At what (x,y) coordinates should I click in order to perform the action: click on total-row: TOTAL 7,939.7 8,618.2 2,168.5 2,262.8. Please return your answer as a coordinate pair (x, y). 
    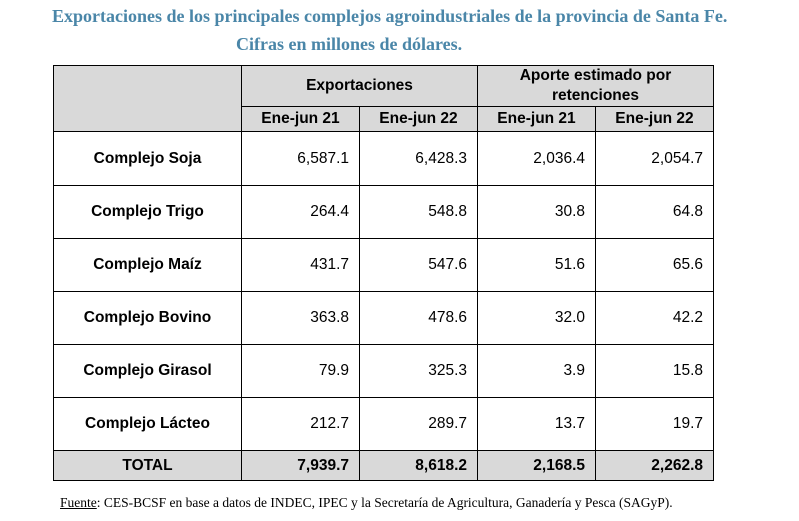
    Looking at the image, I should click on (383, 465).